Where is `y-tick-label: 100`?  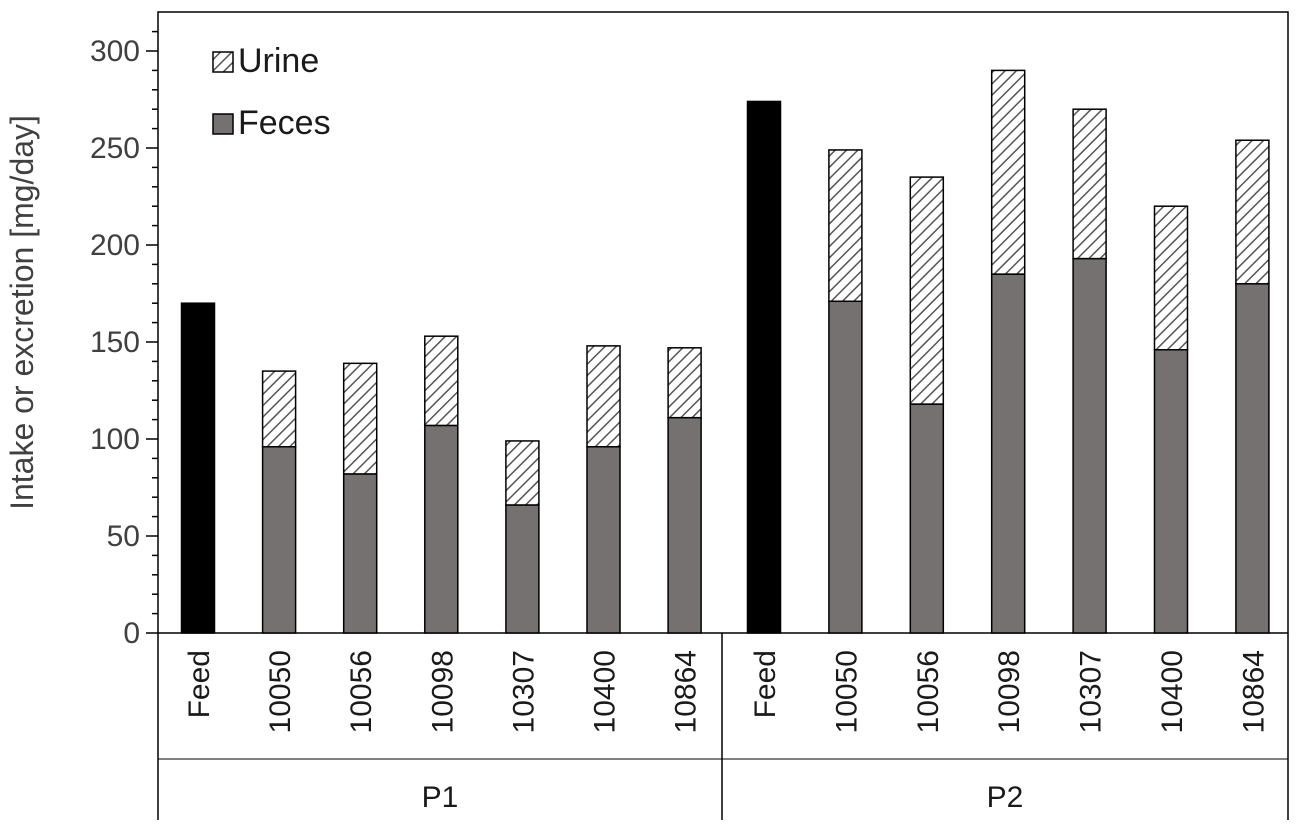 y-tick-label: 100 is located at coordinates (115, 439).